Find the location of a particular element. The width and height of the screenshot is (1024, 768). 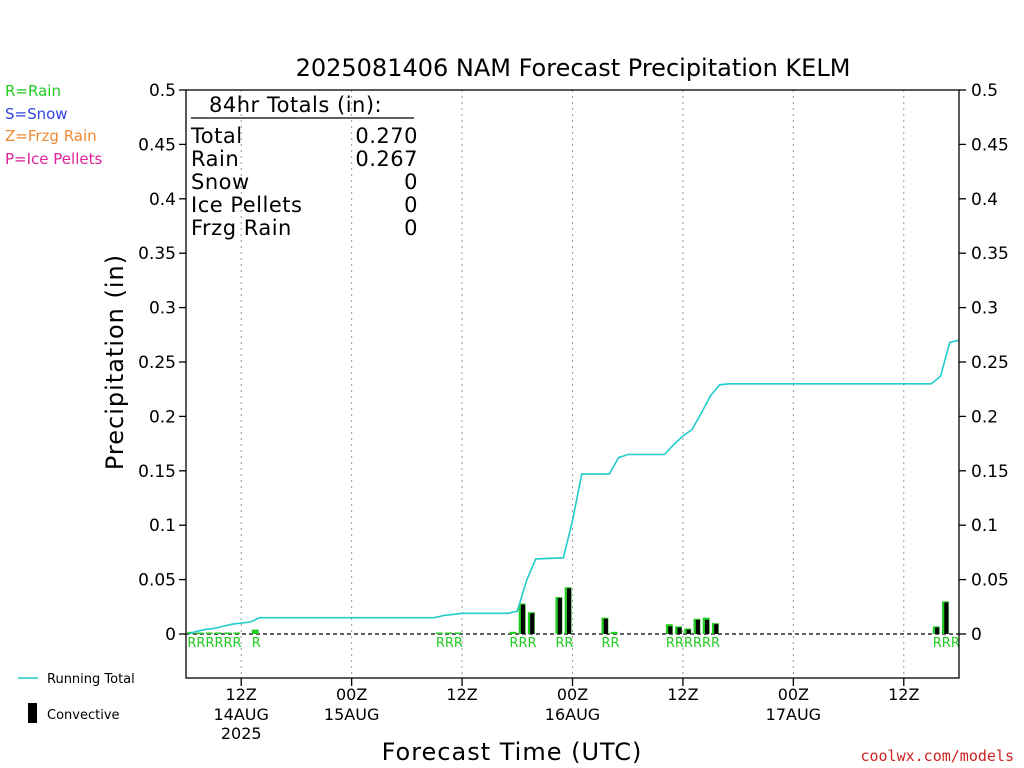

totals-value-snow: 0 is located at coordinates (411, 182).